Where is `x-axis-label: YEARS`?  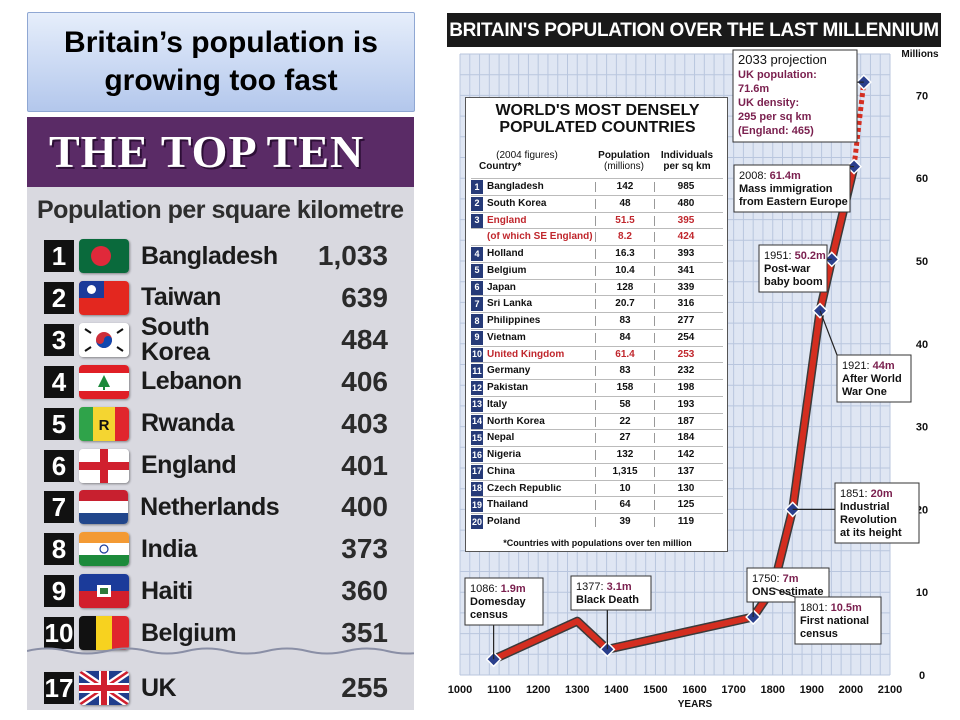 x-axis-label: YEARS is located at coordinates (695, 704).